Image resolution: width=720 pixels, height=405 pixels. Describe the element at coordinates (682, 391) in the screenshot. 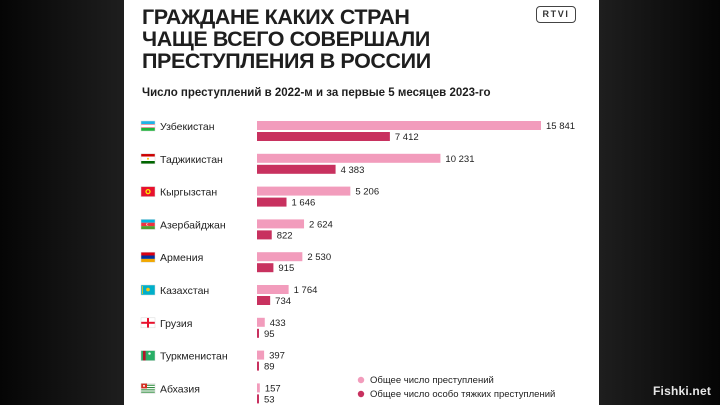

I see `fishki-watermark: Fishki.net` at that location.